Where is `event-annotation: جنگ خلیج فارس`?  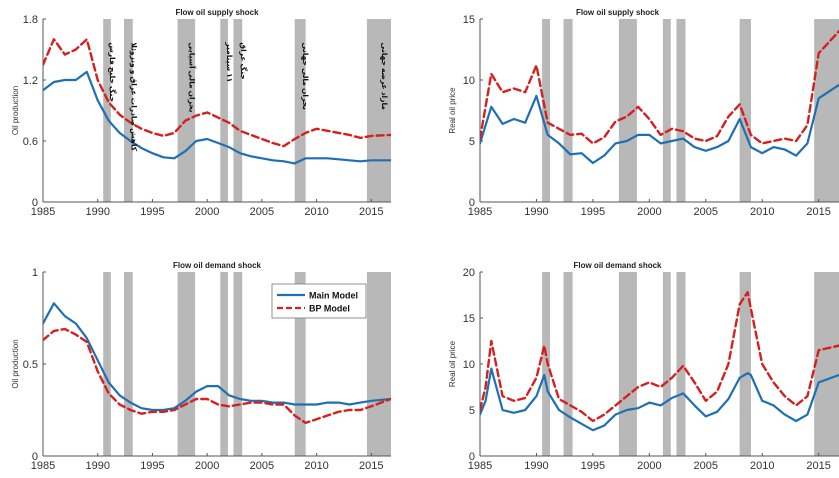
event-annotation: جنگ خلیج فارس is located at coordinates (112, 72).